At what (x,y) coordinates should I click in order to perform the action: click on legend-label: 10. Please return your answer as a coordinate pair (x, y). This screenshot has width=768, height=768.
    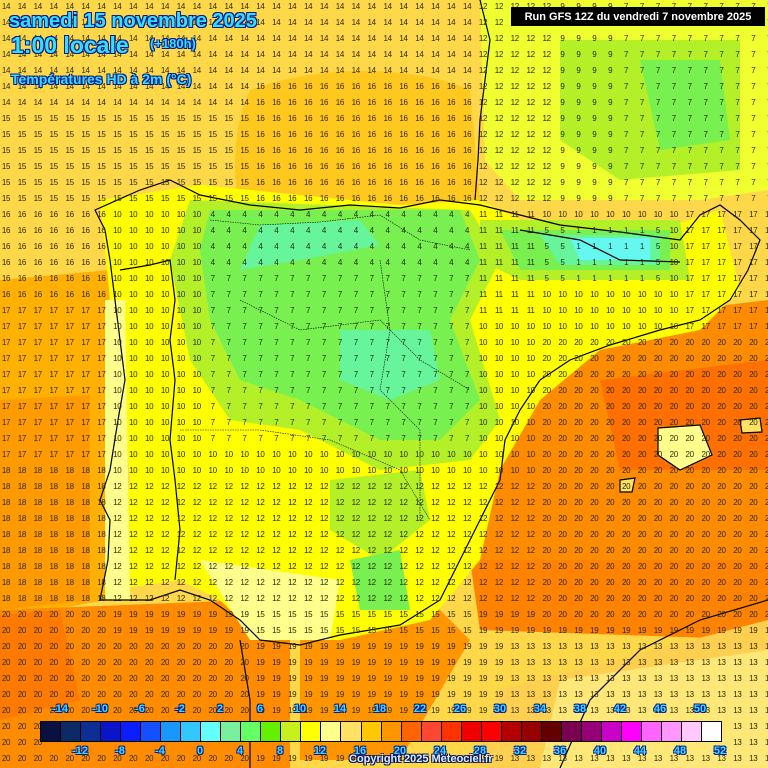
    Looking at the image, I should click on (300, 709).